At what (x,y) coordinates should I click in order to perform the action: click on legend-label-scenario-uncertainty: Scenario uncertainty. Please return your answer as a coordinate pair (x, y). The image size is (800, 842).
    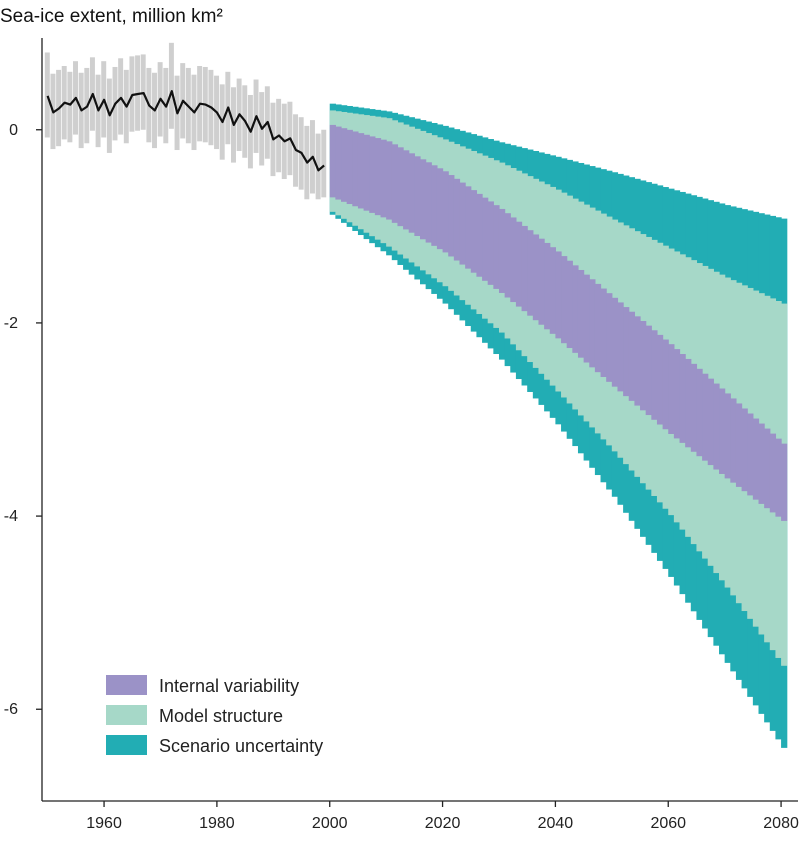
    Looking at the image, I should click on (241, 746).